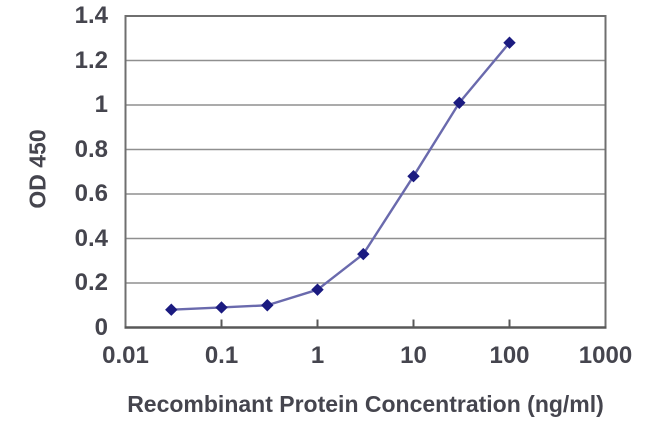 The image size is (650, 433). What do you see at coordinates (91, 15) in the screenshot?
I see `y-tick-label: 1.4` at bounding box center [91, 15].